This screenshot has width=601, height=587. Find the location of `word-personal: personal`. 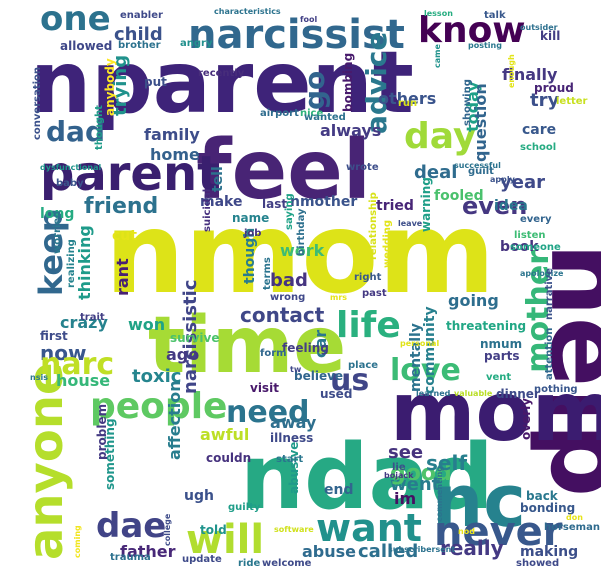

word-personal: personal is located at coordinates (419, 343).